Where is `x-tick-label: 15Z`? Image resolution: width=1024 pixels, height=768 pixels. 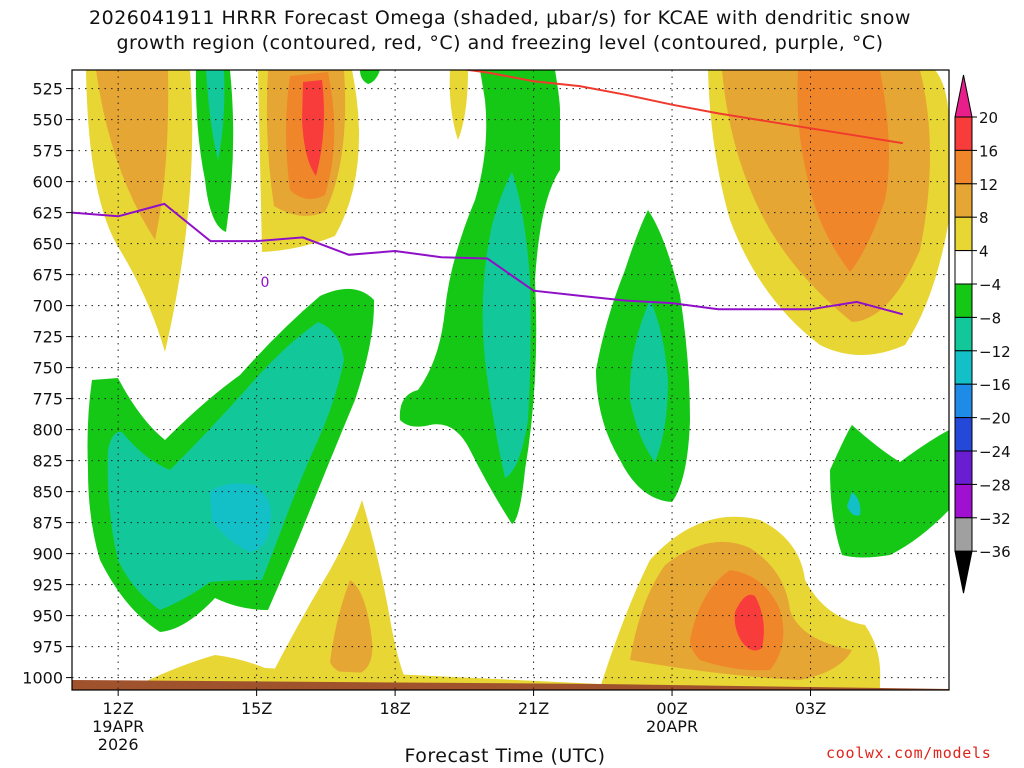
x-tick-label: 15Z is located at coordinates (256, 708).